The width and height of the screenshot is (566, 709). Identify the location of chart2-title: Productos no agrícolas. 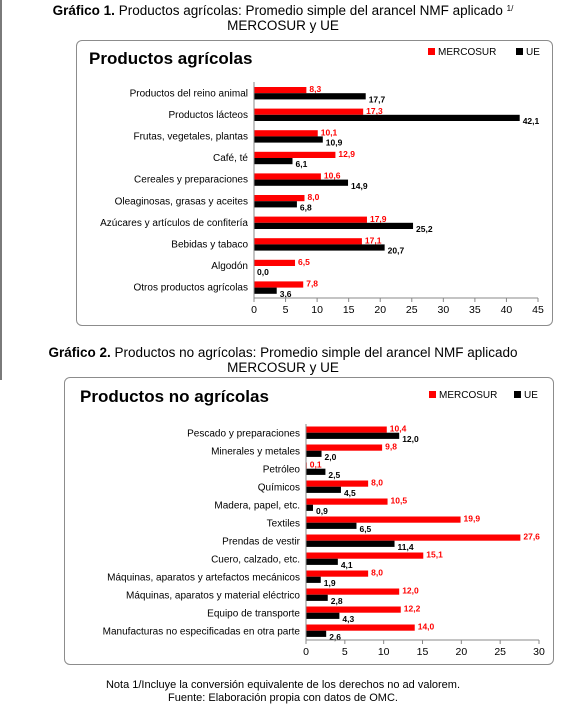
(174, 396).